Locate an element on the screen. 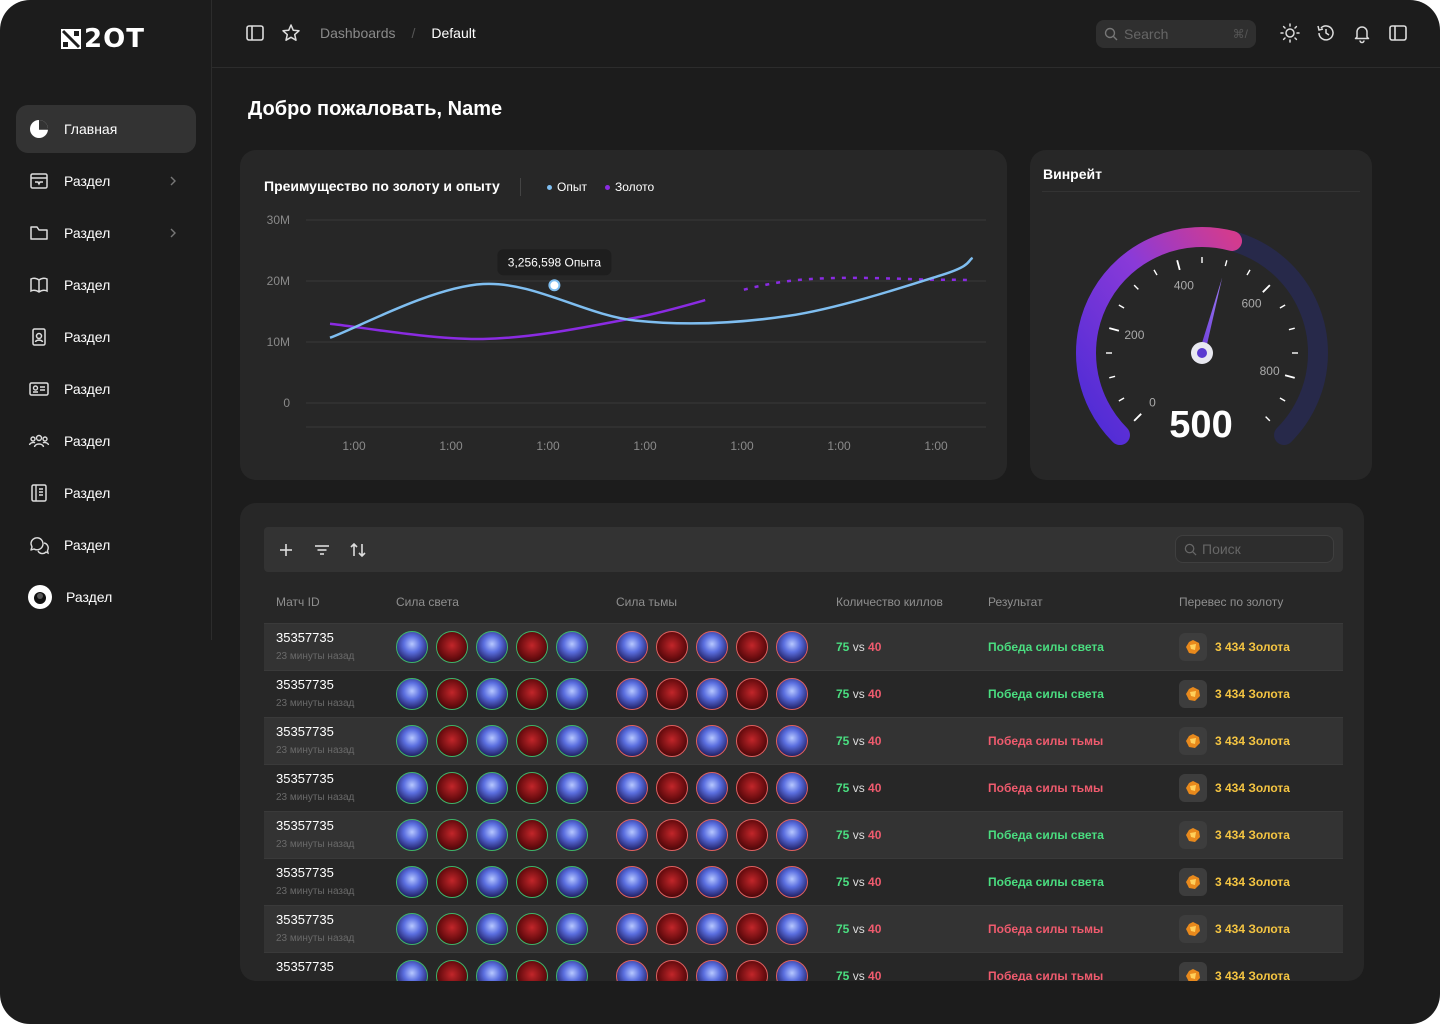  col-result: Результат is located at coordinates (1015, 602).